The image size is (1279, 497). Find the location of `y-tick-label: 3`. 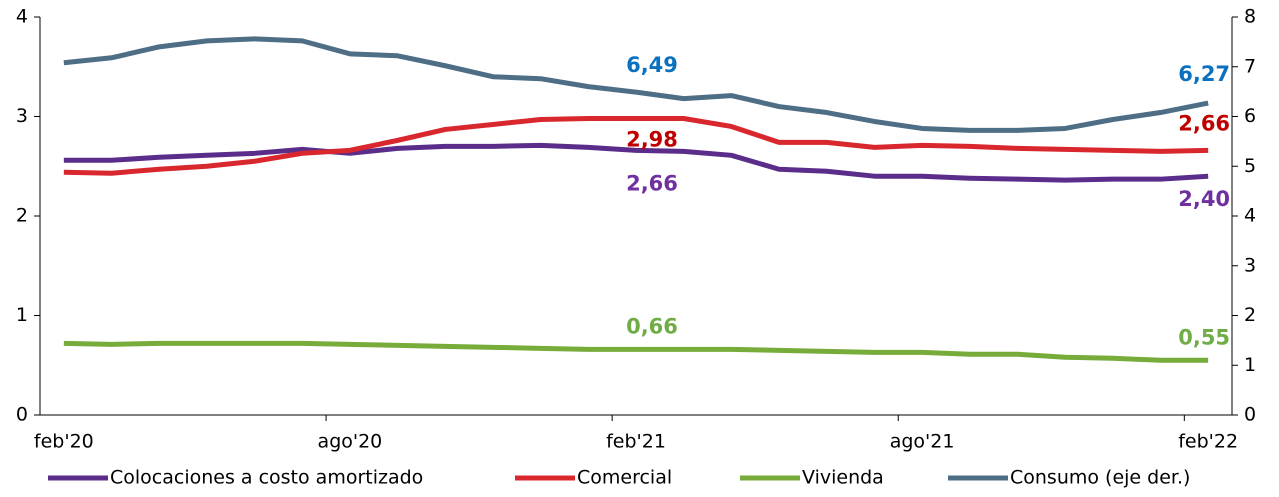

y-tick-label: 3 is located at coordinates (22, 116).